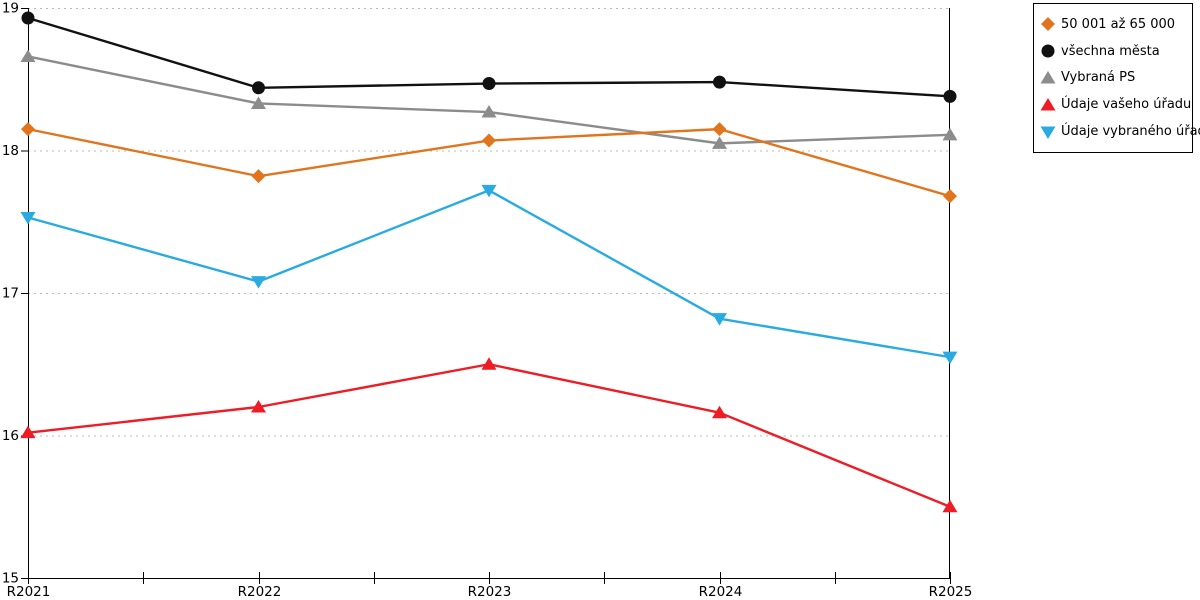 This screenshot has height=600, width=1200. I want to click on legend-label: Údaje vašeho úřadu, so click(1126, 105).